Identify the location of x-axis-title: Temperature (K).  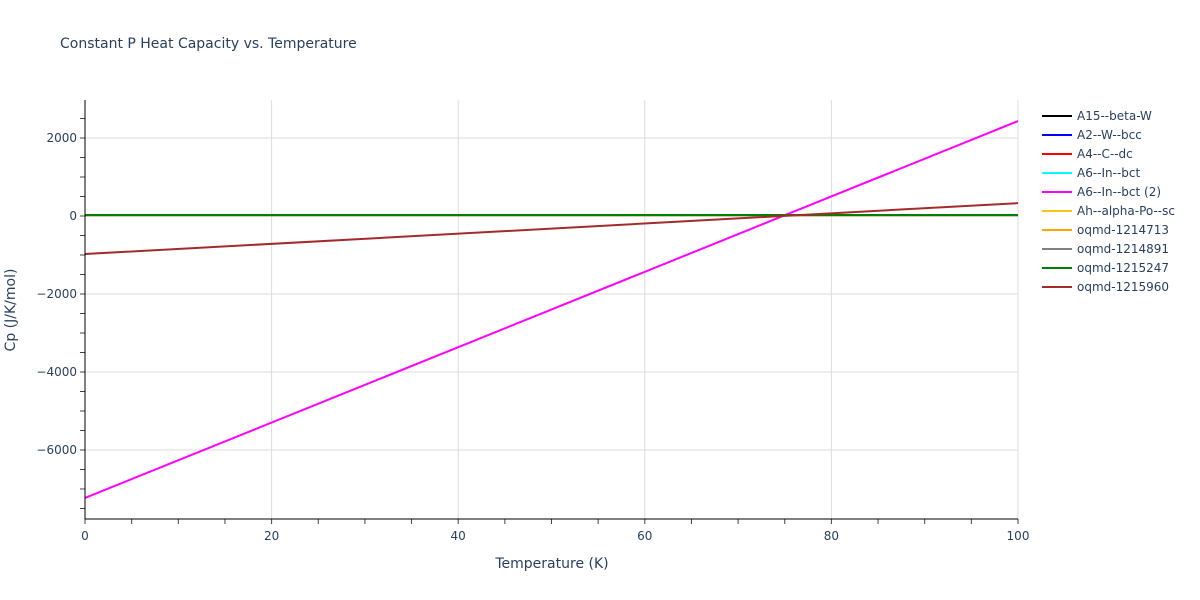
(551, 564).